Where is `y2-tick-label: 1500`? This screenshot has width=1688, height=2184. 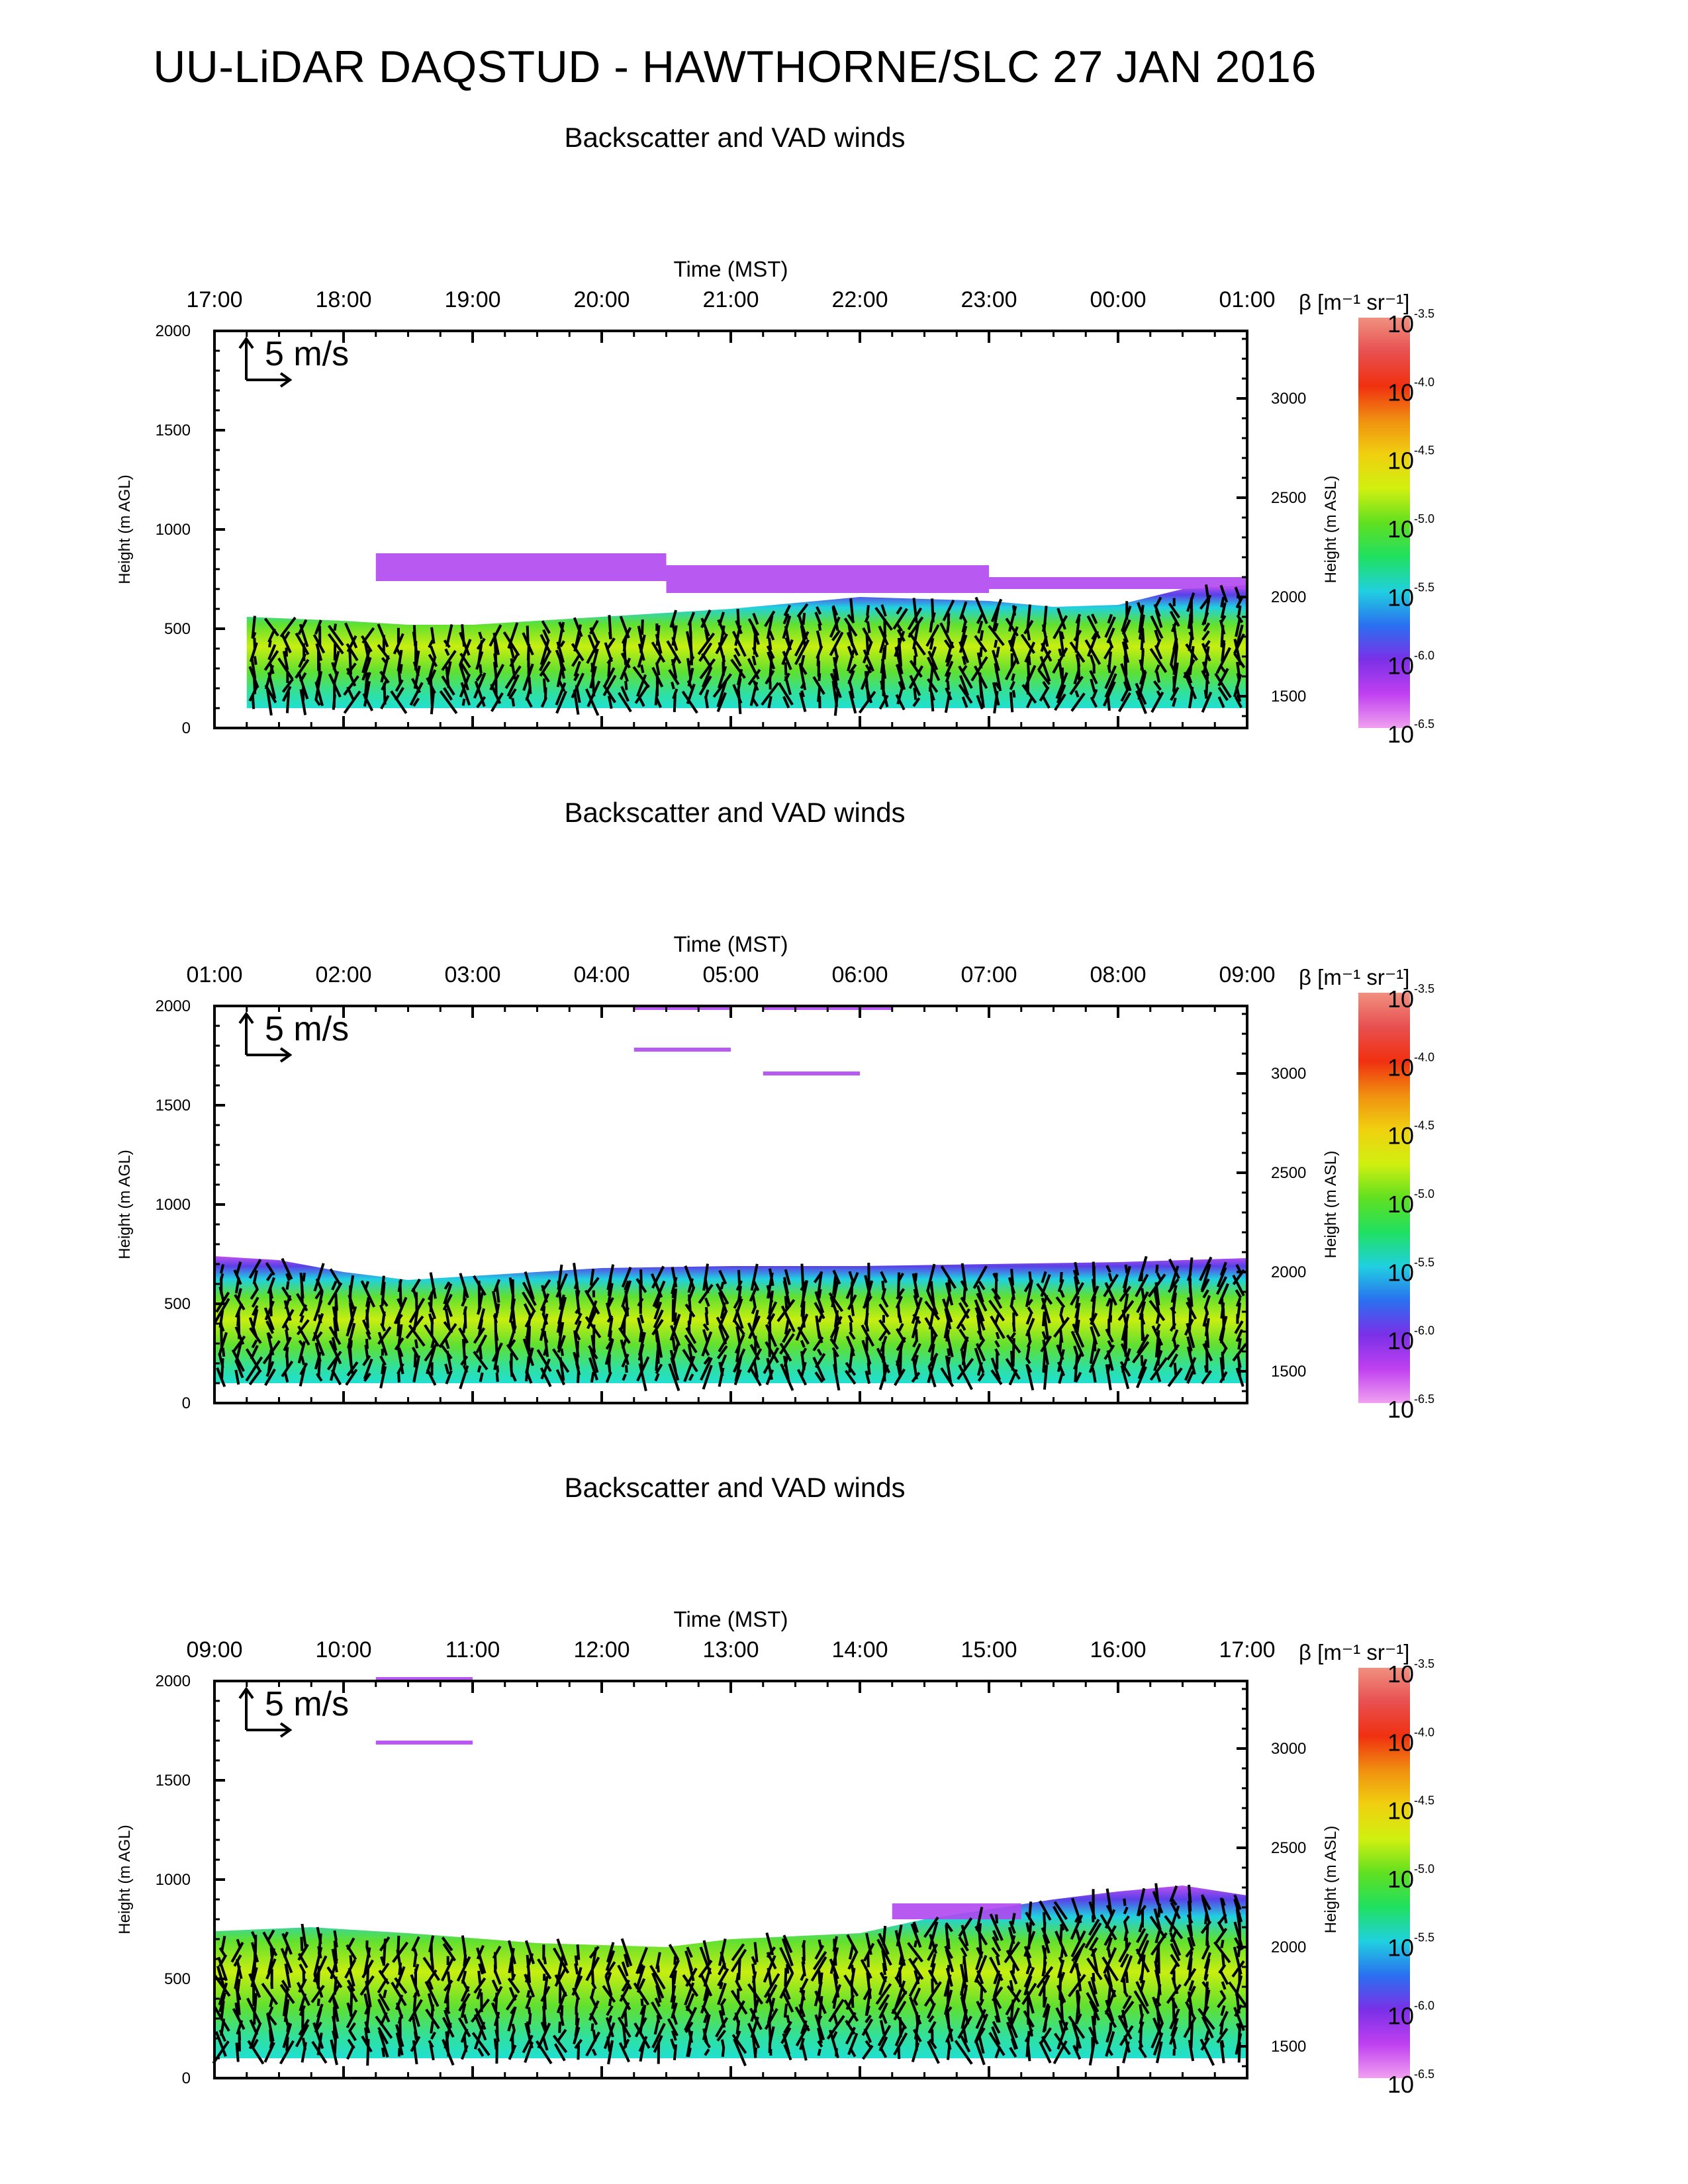
y2-tick-label: 1500 is located at coordinates (1288, 2047).